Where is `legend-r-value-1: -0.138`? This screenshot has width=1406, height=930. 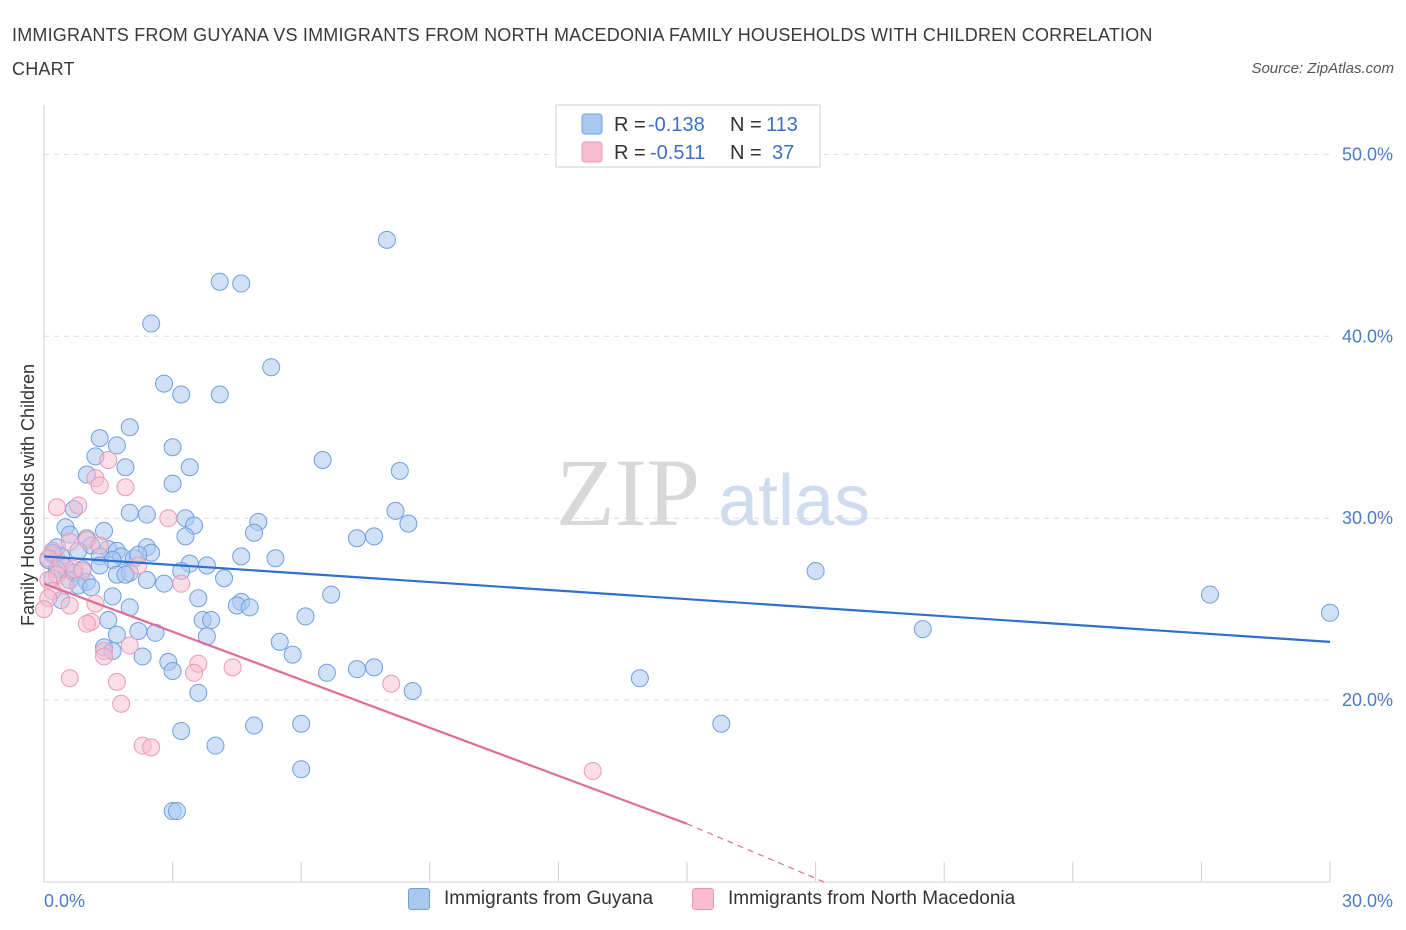
legend-r-value-1: -0.138 is located at coordinates (676, 125).